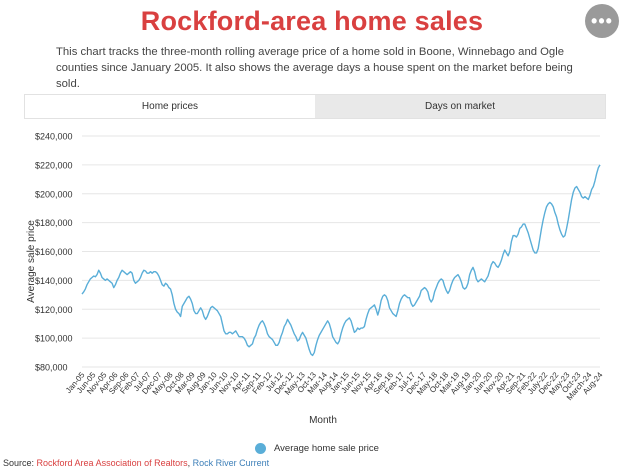 This screenshot has height=470, width=624. I want to click on source-prefix: Source:, so click(20, 463).